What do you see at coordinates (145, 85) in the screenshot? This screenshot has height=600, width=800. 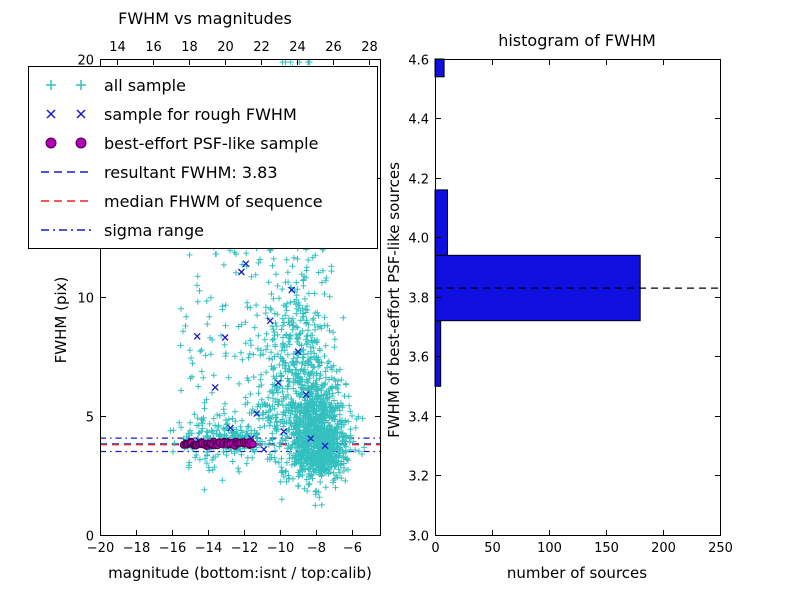 I see `legend-item-label: all sample` at bounding box center [145, 85].